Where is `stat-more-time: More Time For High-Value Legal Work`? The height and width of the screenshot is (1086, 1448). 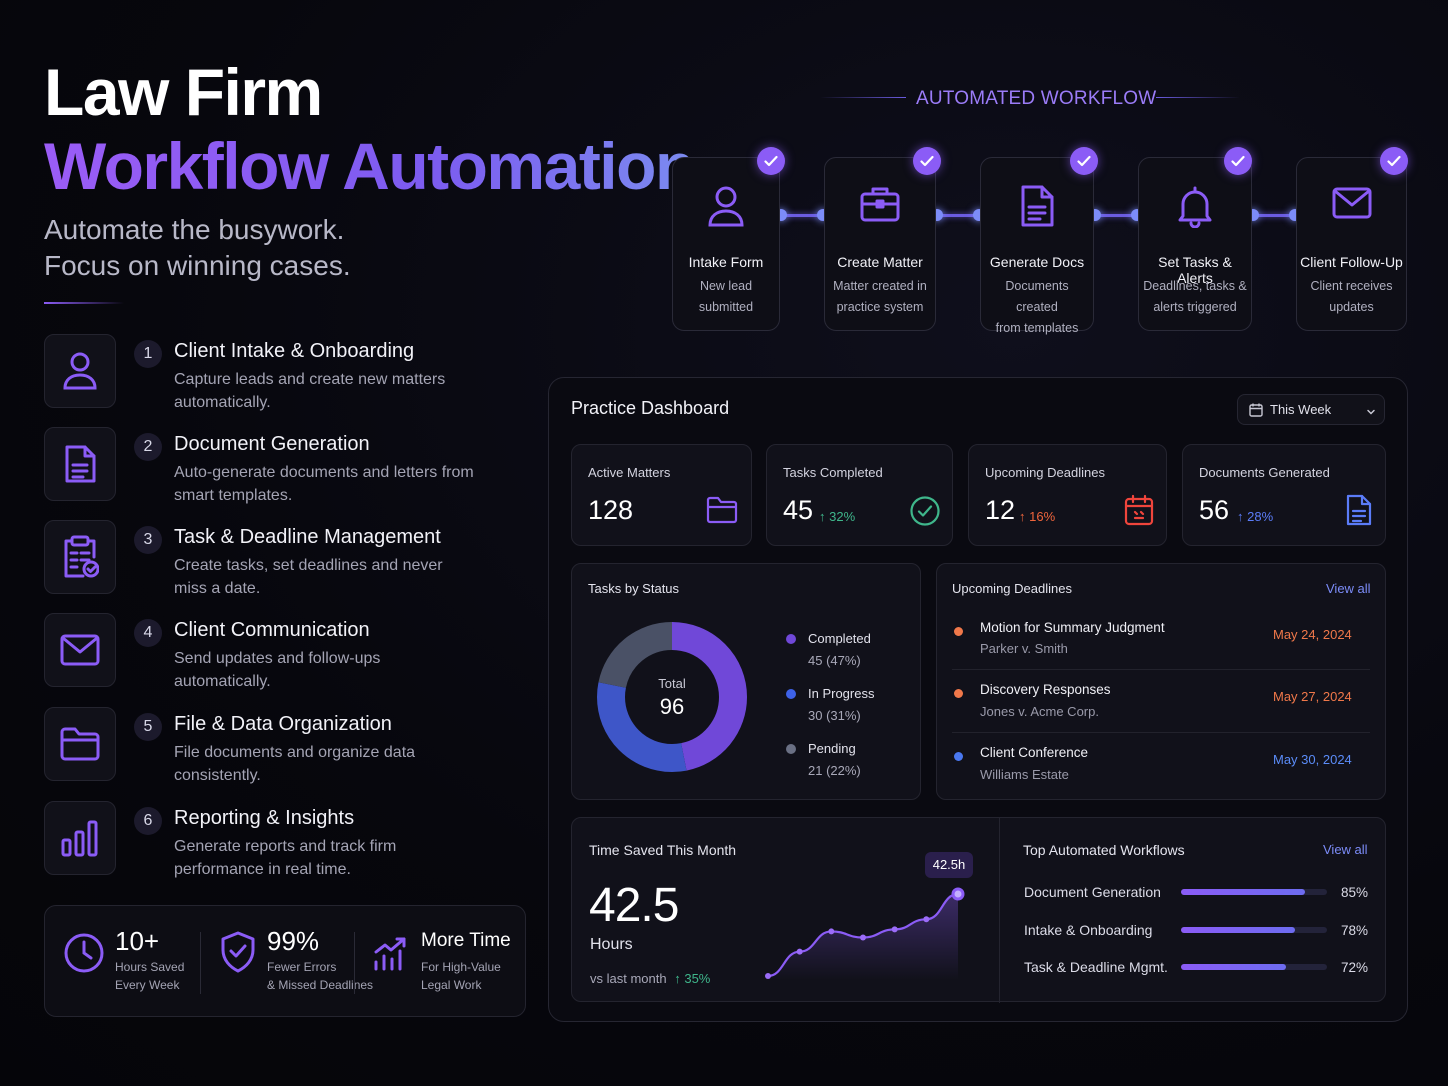
stat-more-time: More Time For High-Value Legal Work is located at coordinates (448, 962).